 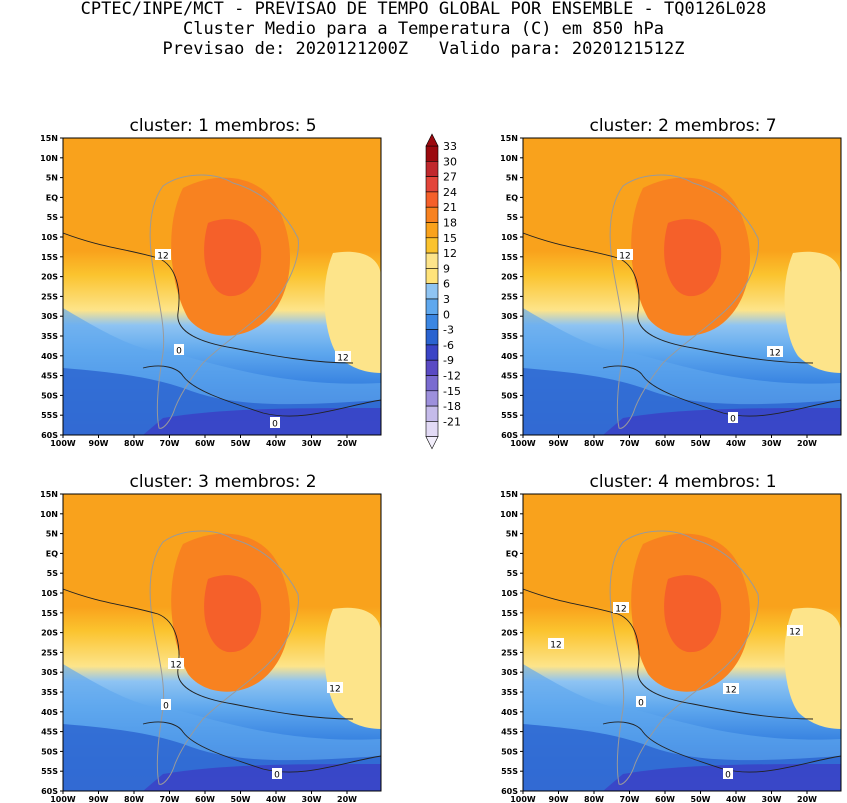 What do you see at coordinates (446, 314) in the screenshot?
I see `colorbar-label: 0` at bounding box center [446, 314].